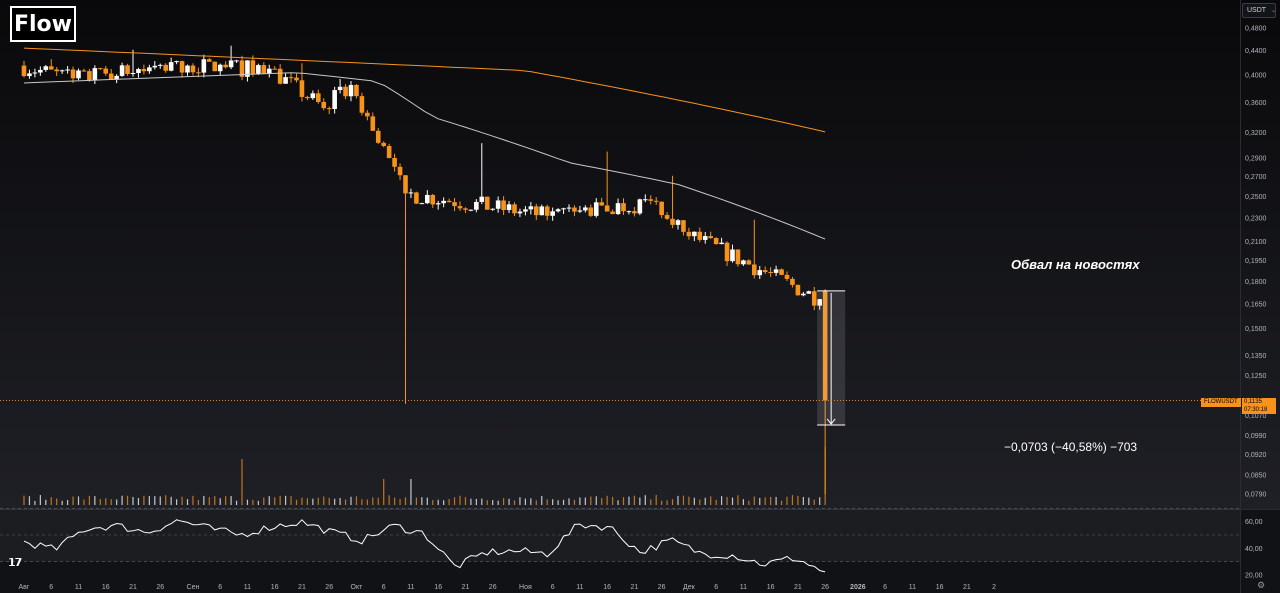 The image size is (1280, 593). I want to click on currency-label: USDT, so click(1257, 10).